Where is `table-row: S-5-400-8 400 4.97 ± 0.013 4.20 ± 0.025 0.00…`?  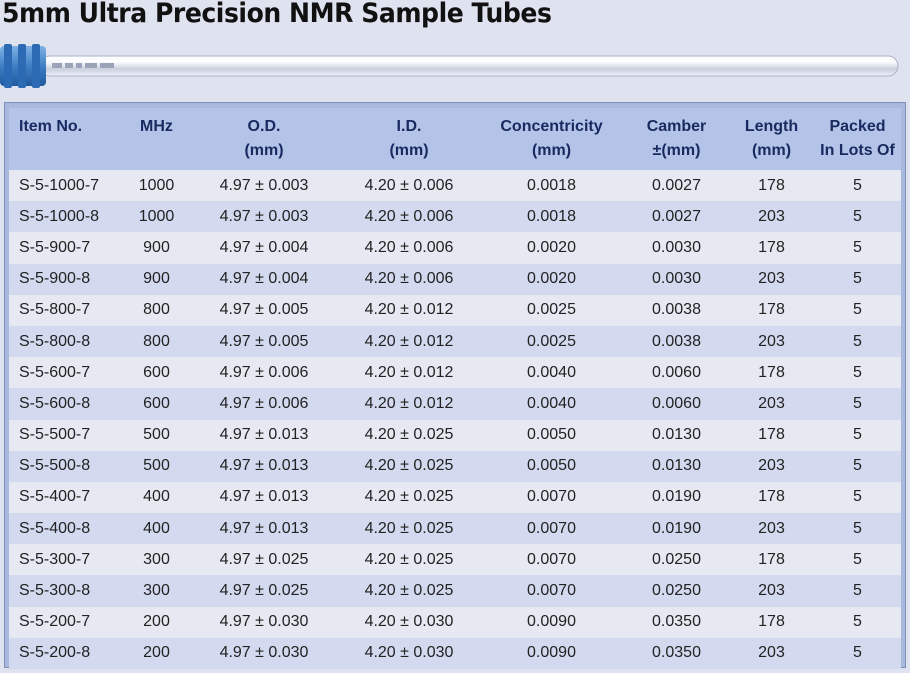 table-row: S-5-400-8 400 4.97 ± 0.013 4.20 ± 0.025 0.00… is located at coordinates (455, 529).